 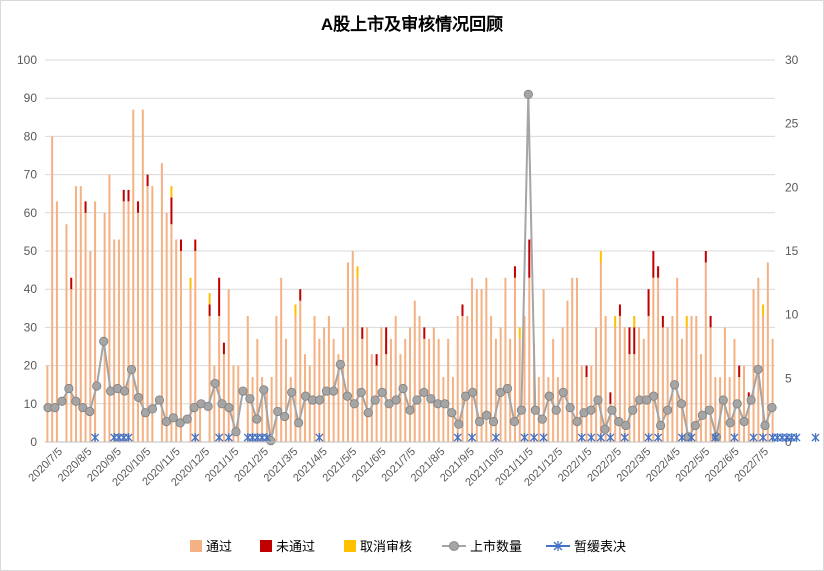 I want to click on y-left-tick-label: 90, so click(x=31, y=98).